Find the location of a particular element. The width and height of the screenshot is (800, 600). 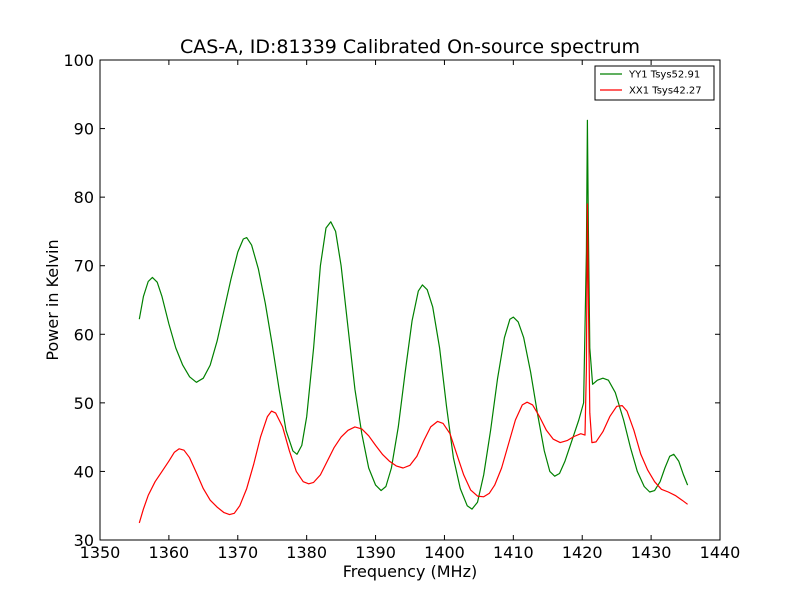

x-tick-label: 1370 is located at coordinates (237, 552).